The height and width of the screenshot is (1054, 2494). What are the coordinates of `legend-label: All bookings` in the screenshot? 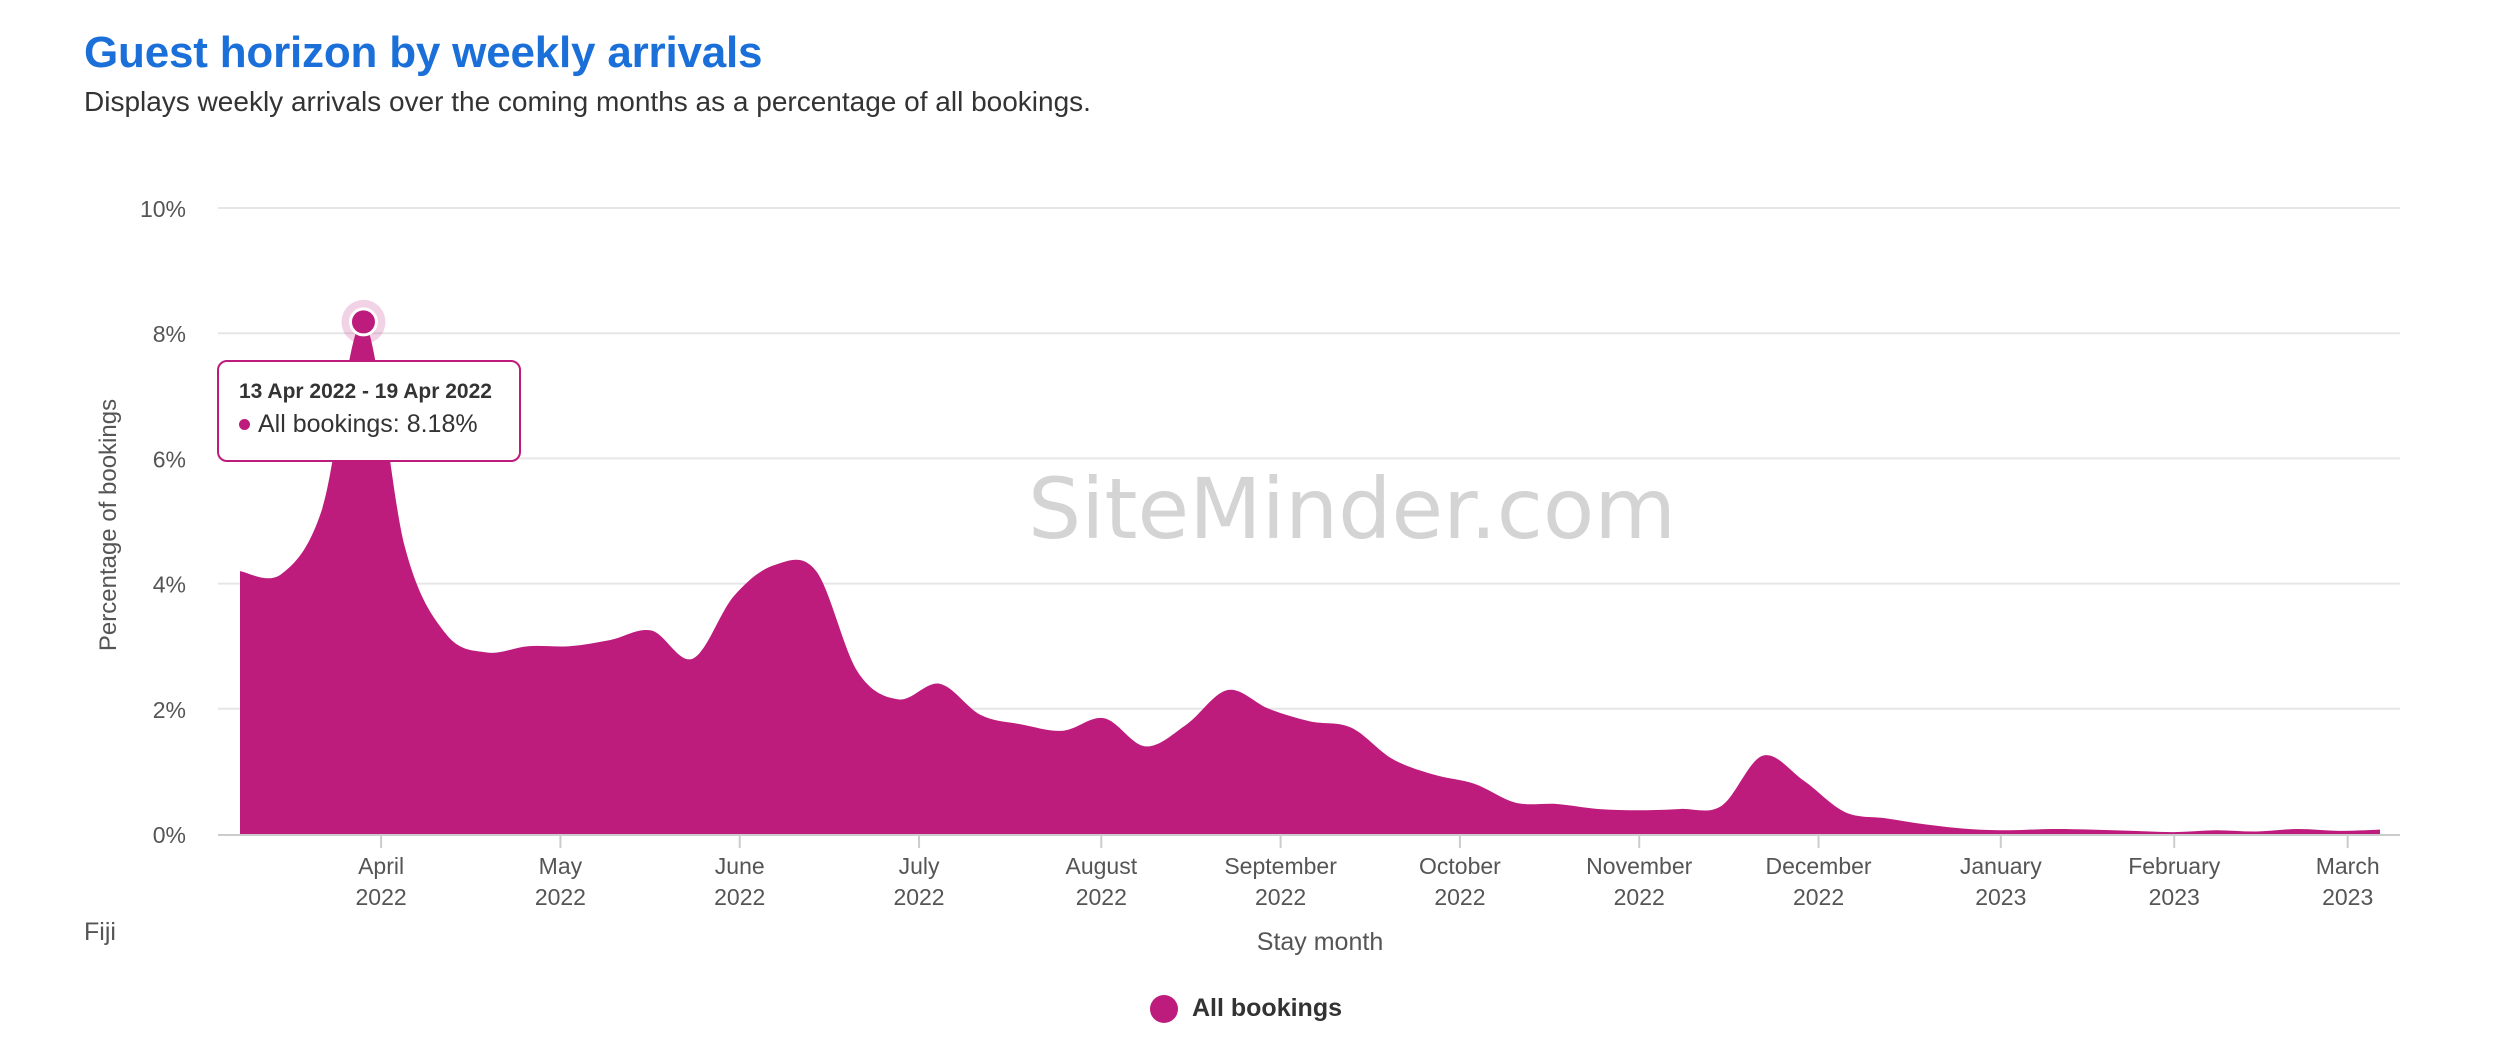 It's located at (1267, 1008).